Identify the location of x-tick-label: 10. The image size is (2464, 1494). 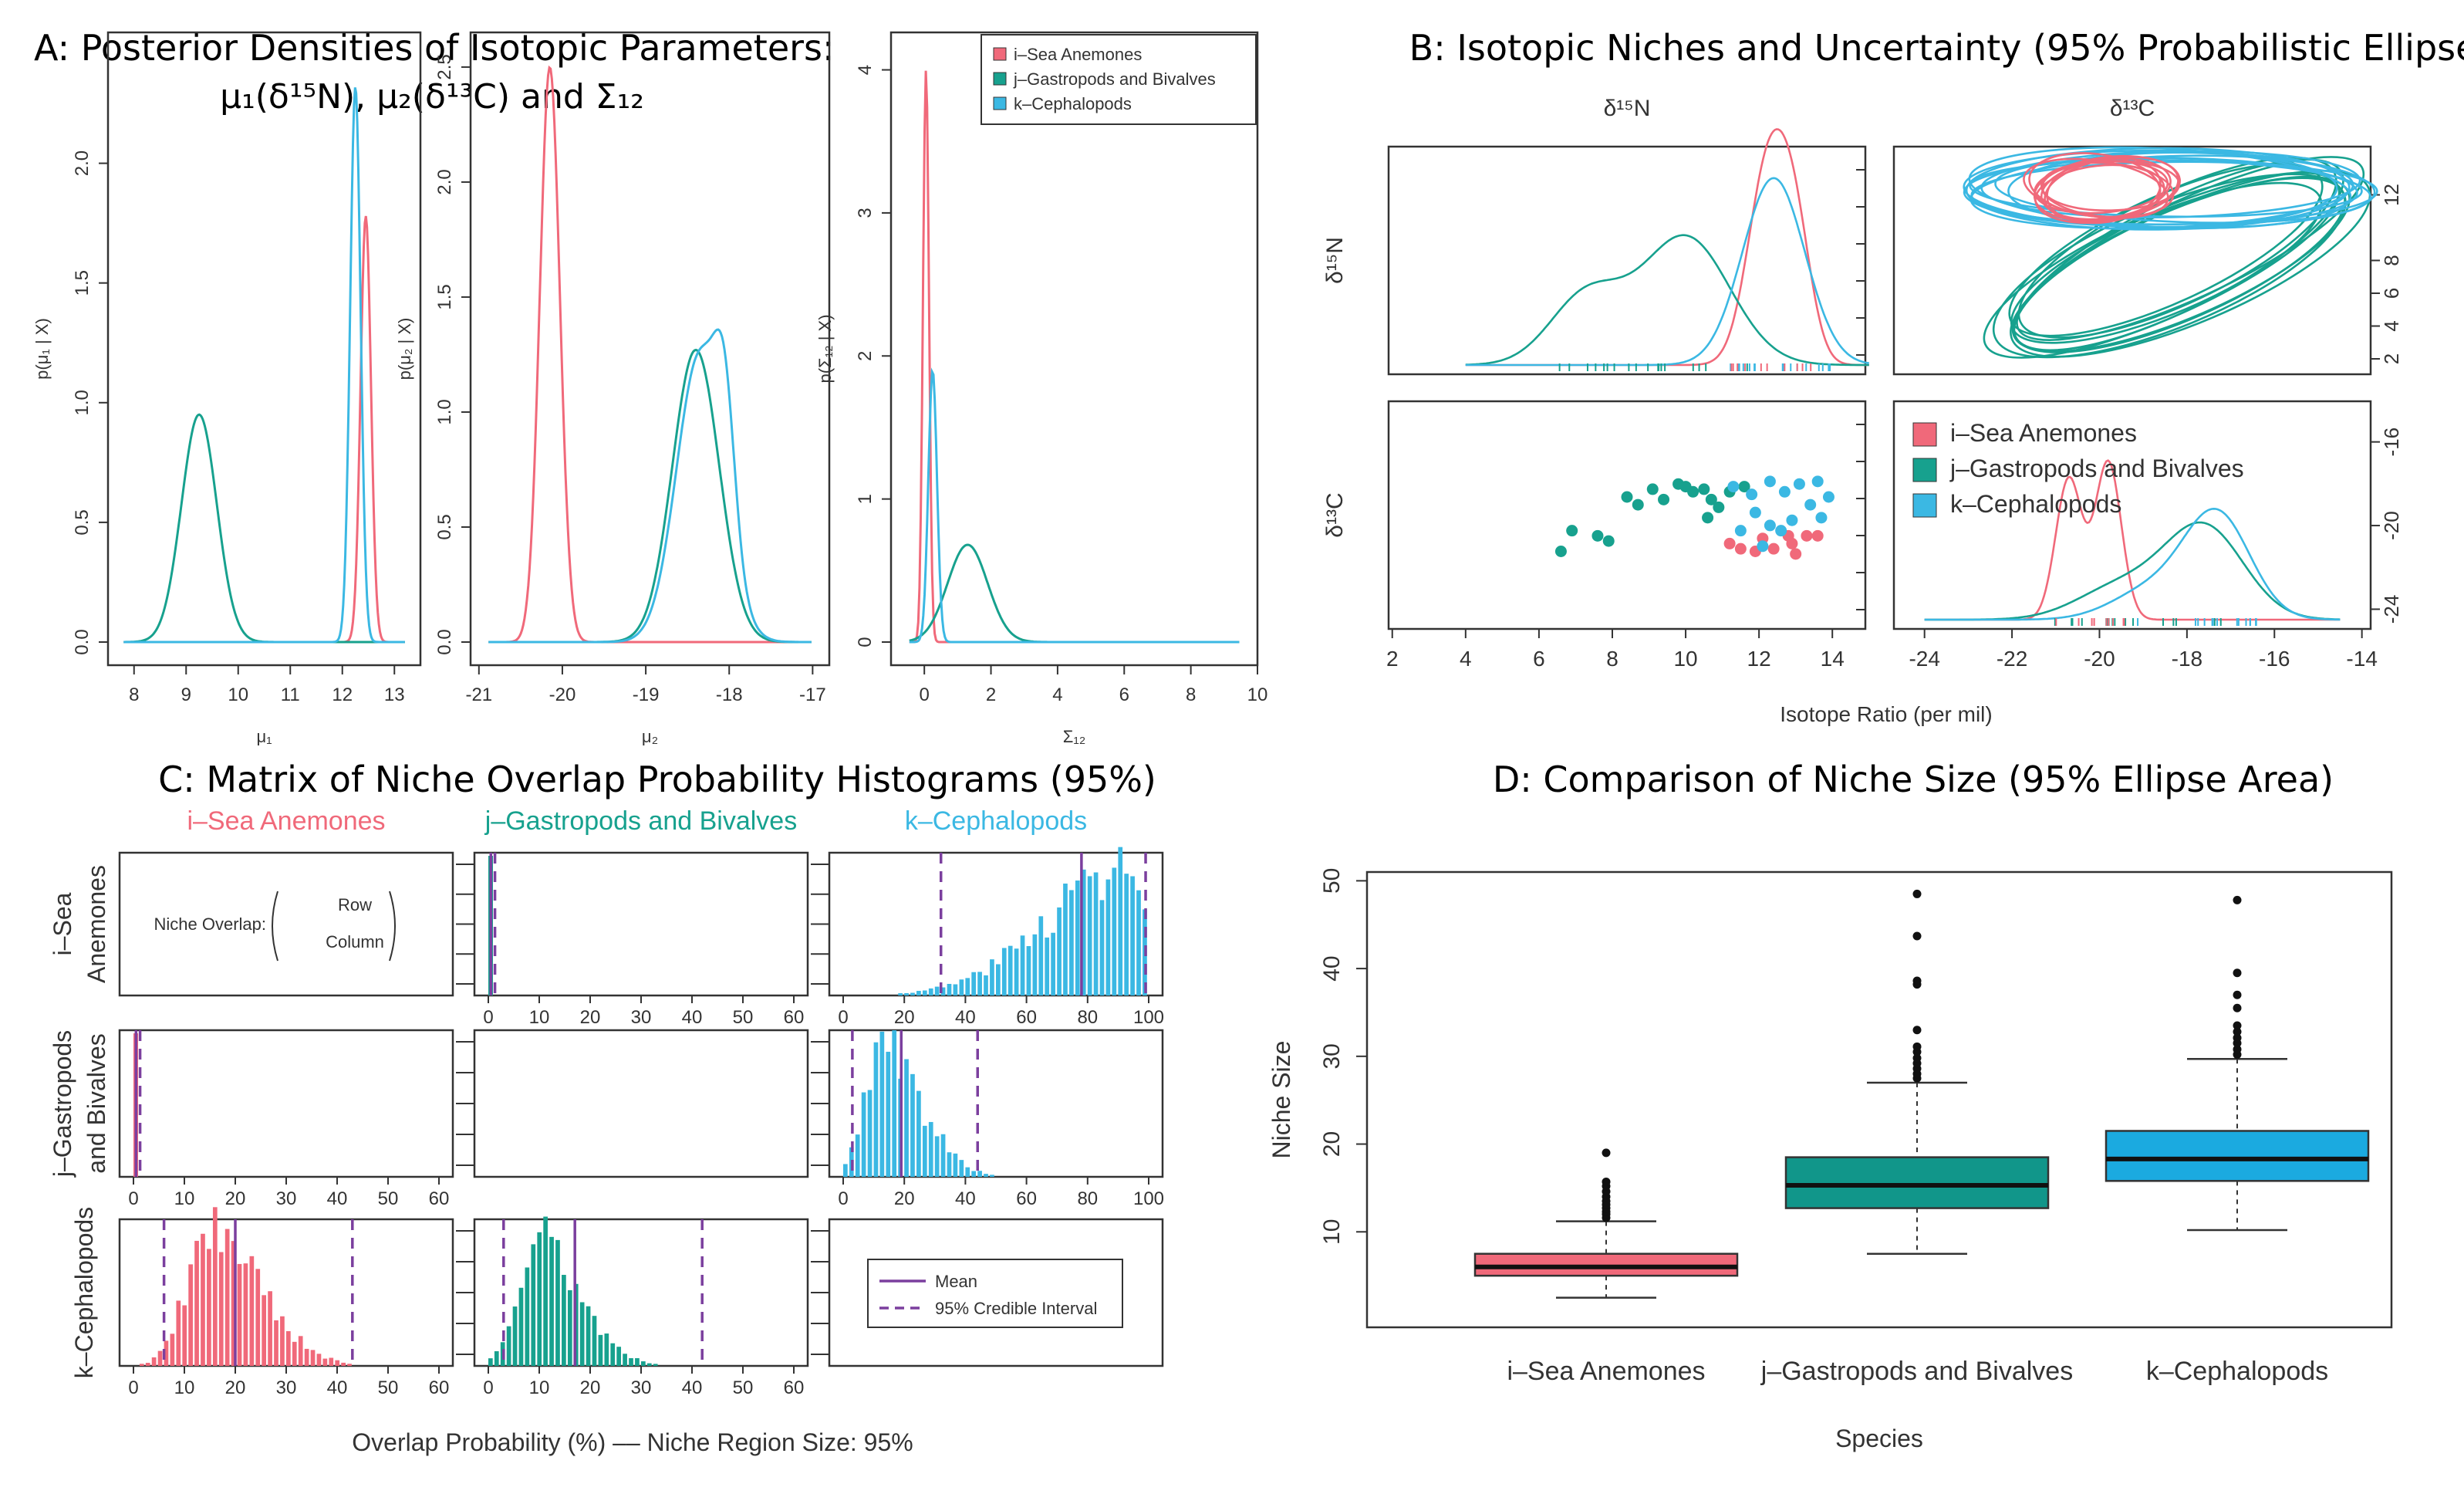
(184, 1387).